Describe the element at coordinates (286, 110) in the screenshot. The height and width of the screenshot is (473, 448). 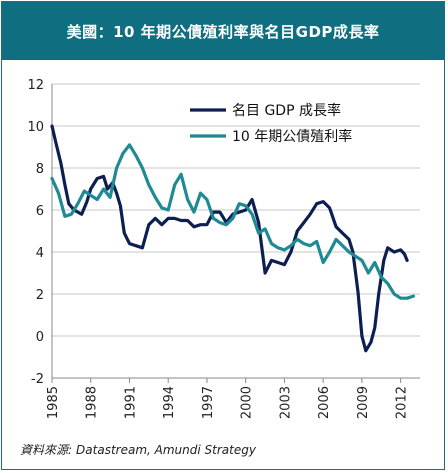
I see `legend-label: 名目 GDP 成長率` at that location.